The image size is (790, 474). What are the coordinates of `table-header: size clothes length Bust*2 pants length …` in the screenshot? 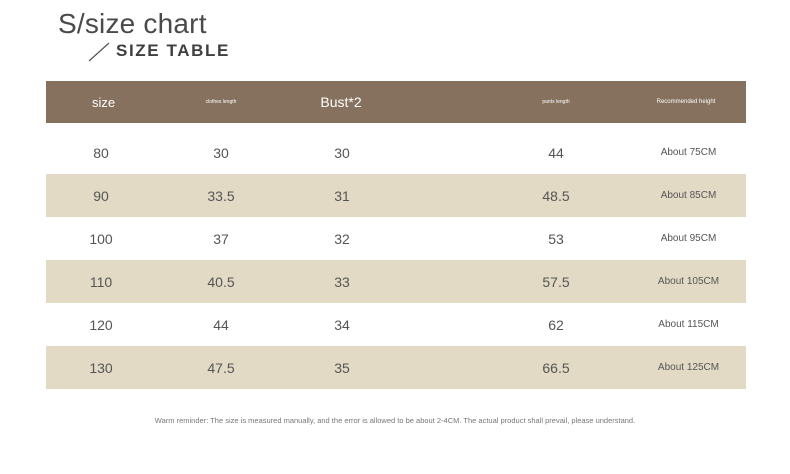 It's located at (396, 102).